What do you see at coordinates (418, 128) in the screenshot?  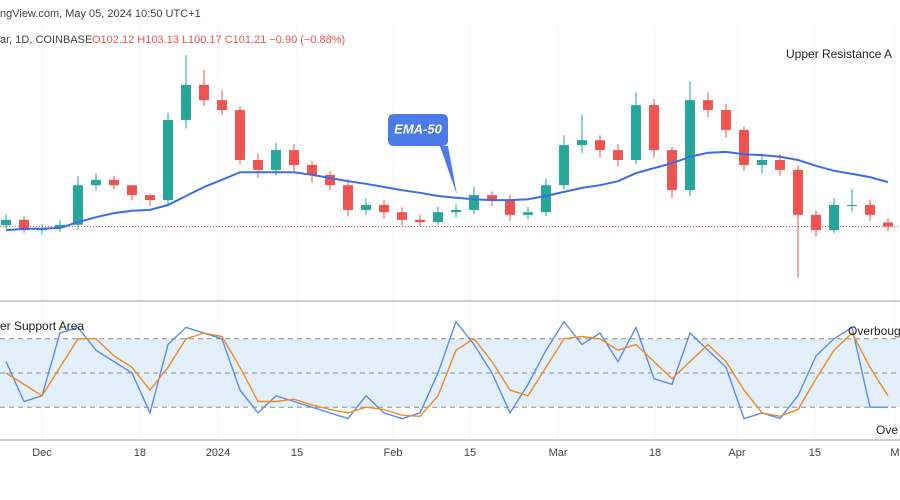 I see `callout-label: EMA-50` at bounding box center [418, 128].